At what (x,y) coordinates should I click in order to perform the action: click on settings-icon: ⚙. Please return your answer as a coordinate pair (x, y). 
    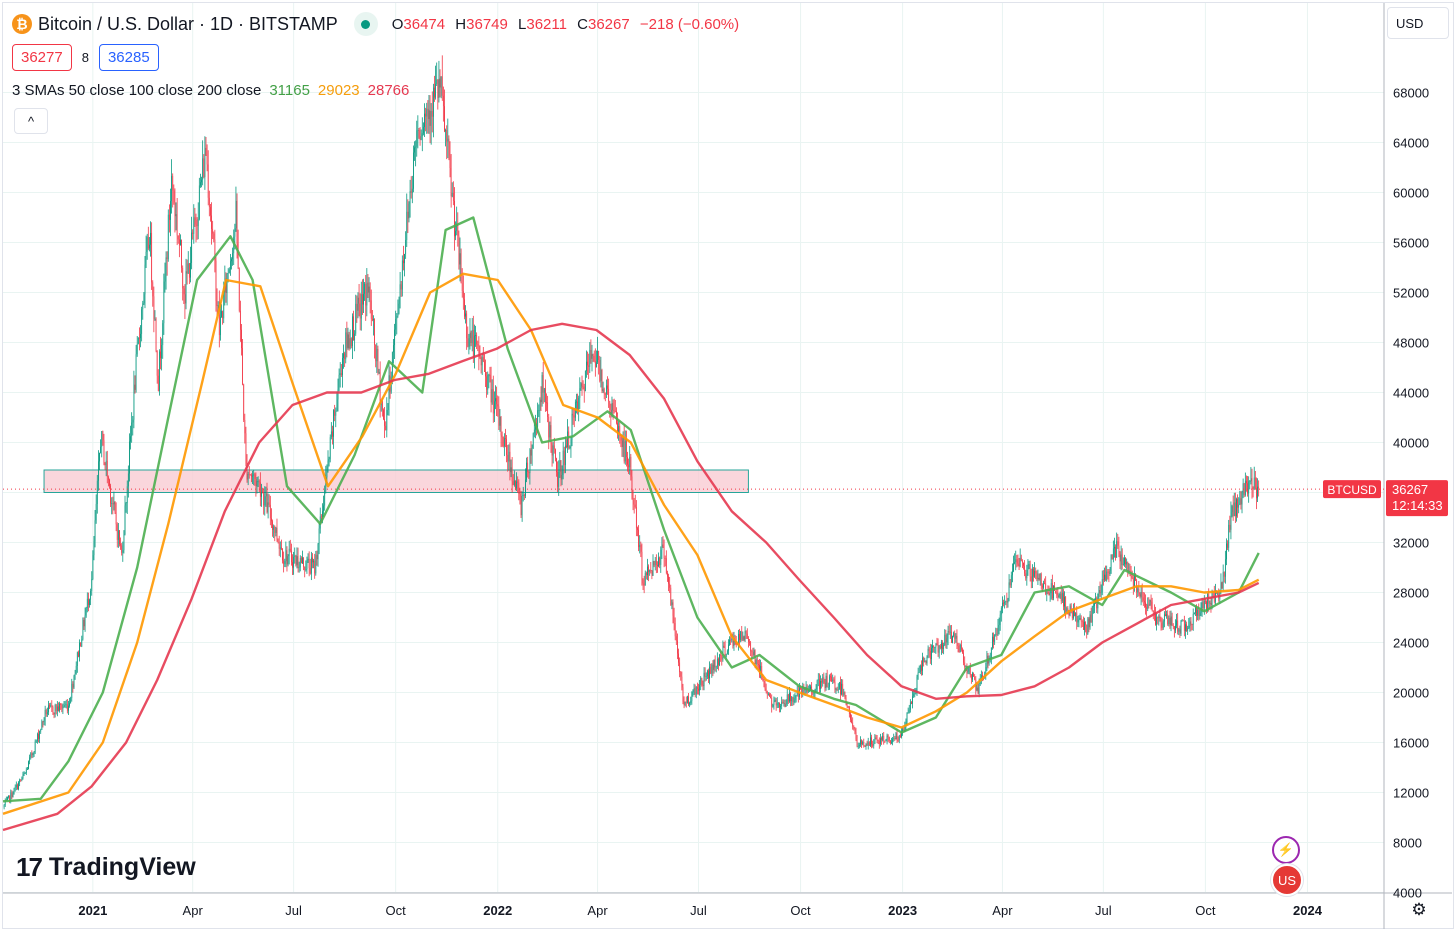
    Looking at the image, I should click on (1419, 909).